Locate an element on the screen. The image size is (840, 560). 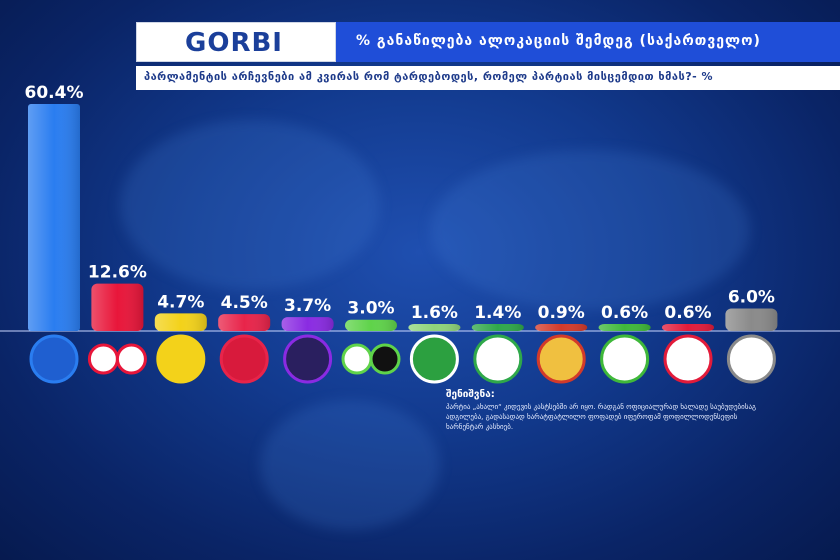
bar-value-label: 12.6% is located at coordinates (117, 273).